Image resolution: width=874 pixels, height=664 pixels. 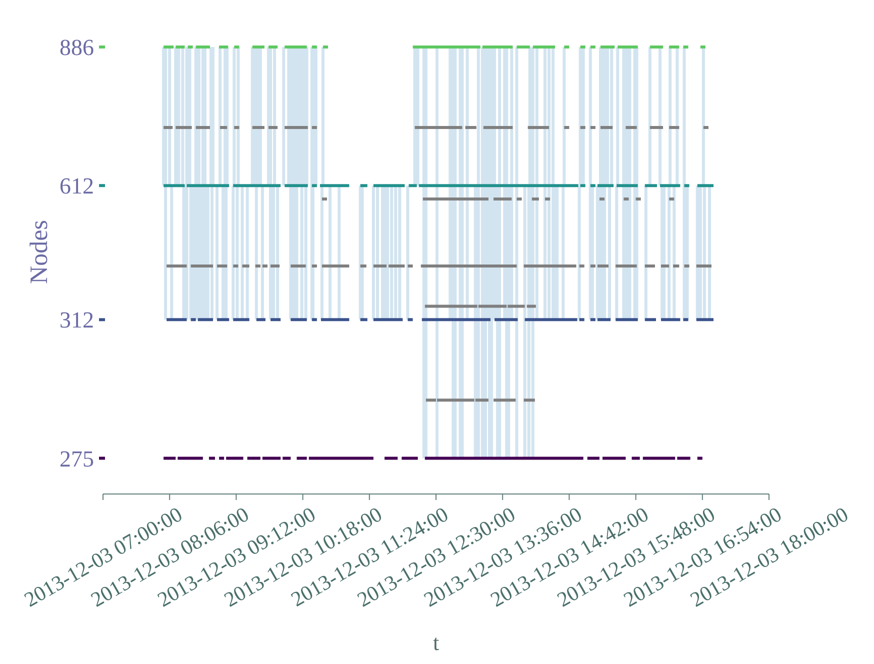 What do you see at coordinates (77, 459) in the screenshot?
I see `legend-label: 275` at bounding box center [77, 459].